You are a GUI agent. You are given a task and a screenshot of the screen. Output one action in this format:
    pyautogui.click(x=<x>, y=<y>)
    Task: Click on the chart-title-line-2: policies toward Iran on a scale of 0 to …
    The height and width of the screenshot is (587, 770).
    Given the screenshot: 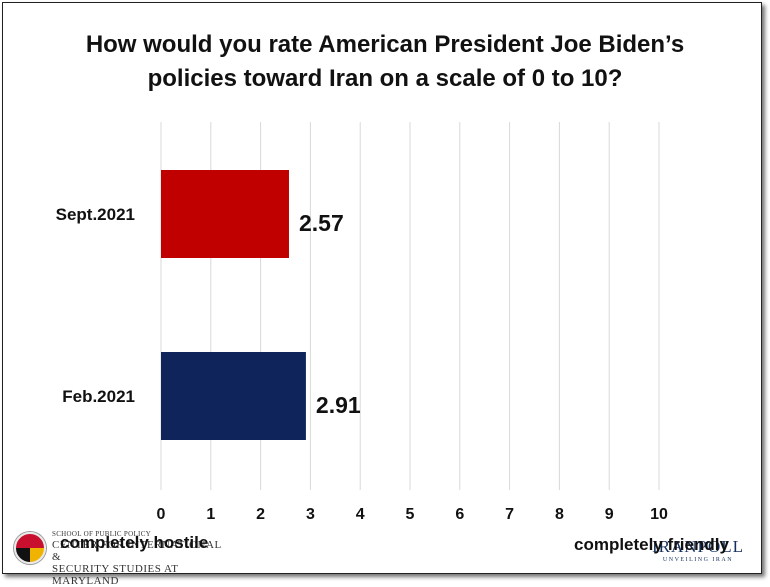 What is the action you would take?
    pyautogui.click(x=385, y=78)
    